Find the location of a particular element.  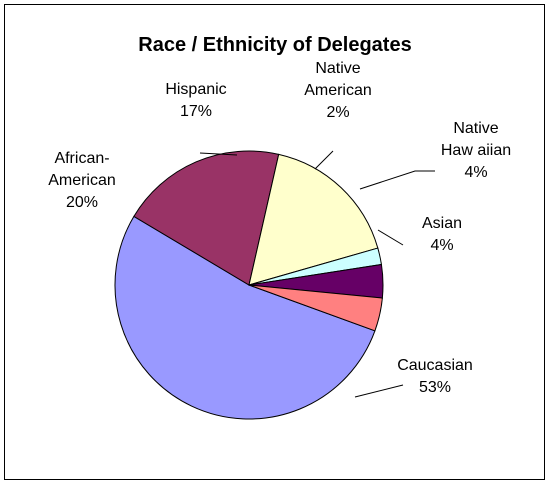

slice-label-line: African- is located at coordinates (81, 158).